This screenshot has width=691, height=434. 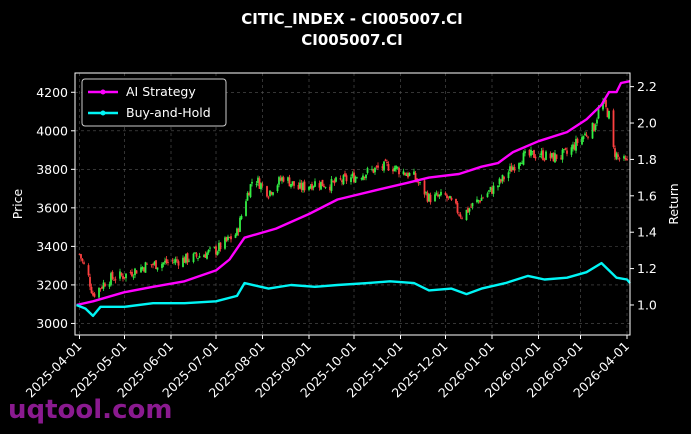 I want to click on y-tick-label-left: 3000, so click(x=52, y=323).